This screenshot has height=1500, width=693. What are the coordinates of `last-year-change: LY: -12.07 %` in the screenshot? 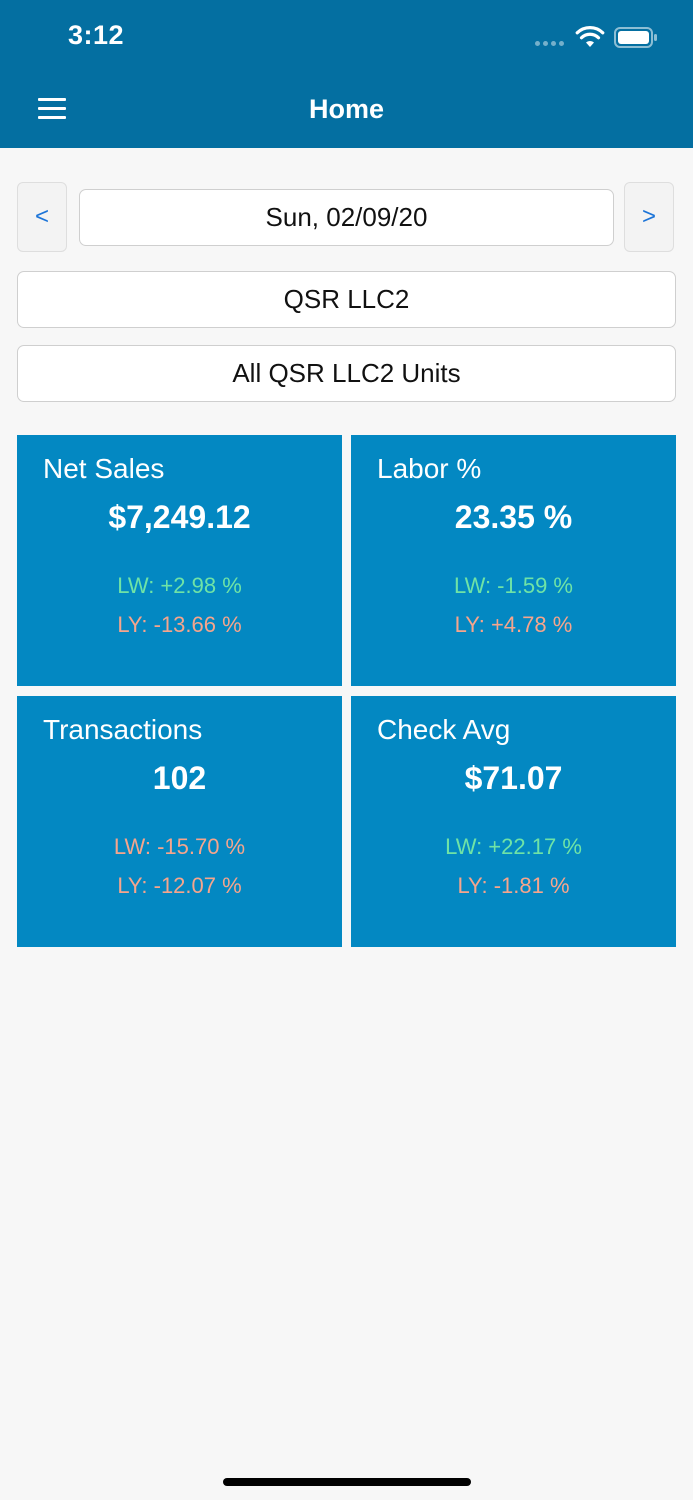 It's located at (179, 885).